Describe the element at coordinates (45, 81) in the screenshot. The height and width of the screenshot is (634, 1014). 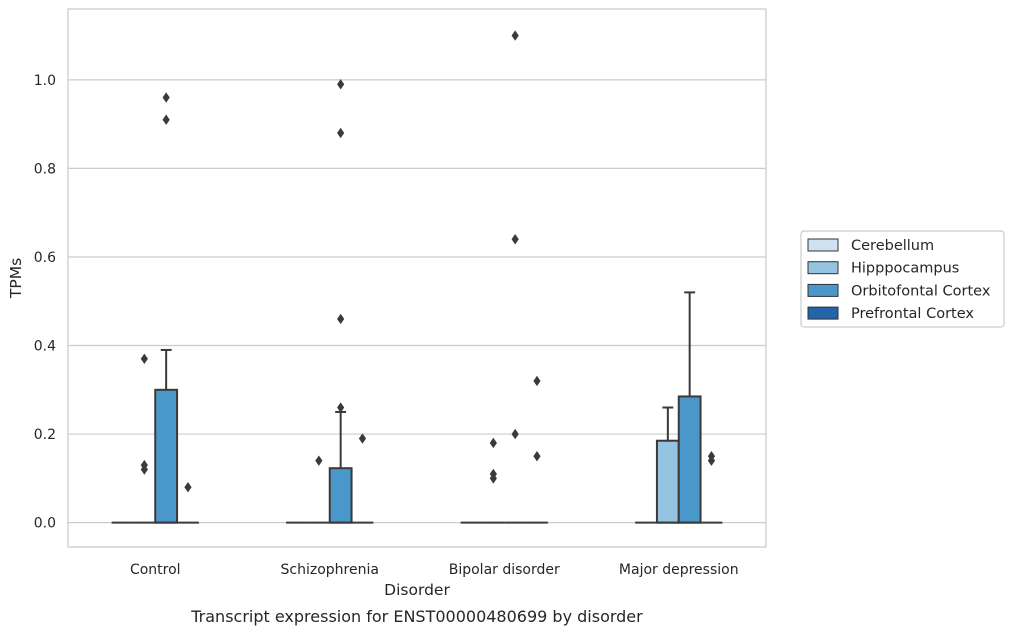
I see `y-tick-label: 1.0` at that location.